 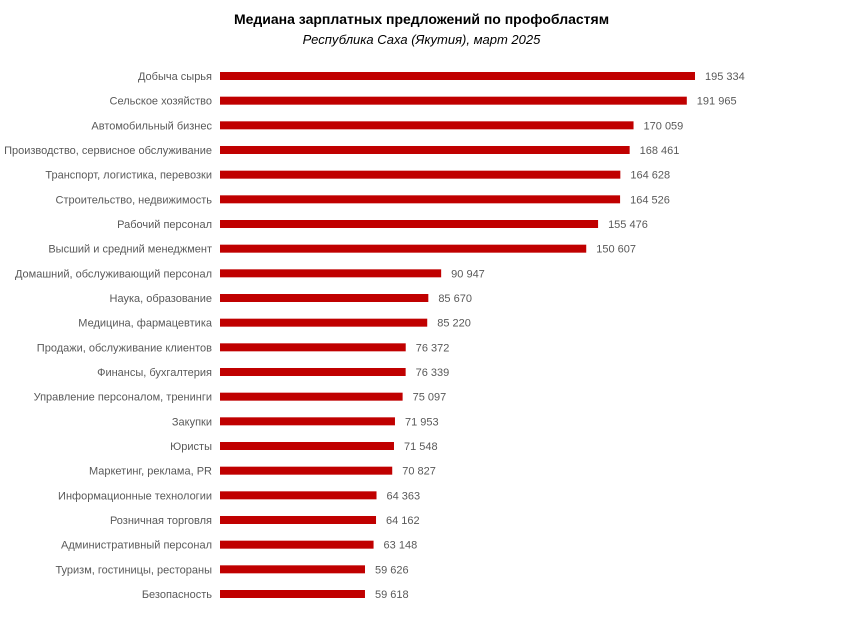 I want to click on value-label: 85 220, so click(x=454, y=324).